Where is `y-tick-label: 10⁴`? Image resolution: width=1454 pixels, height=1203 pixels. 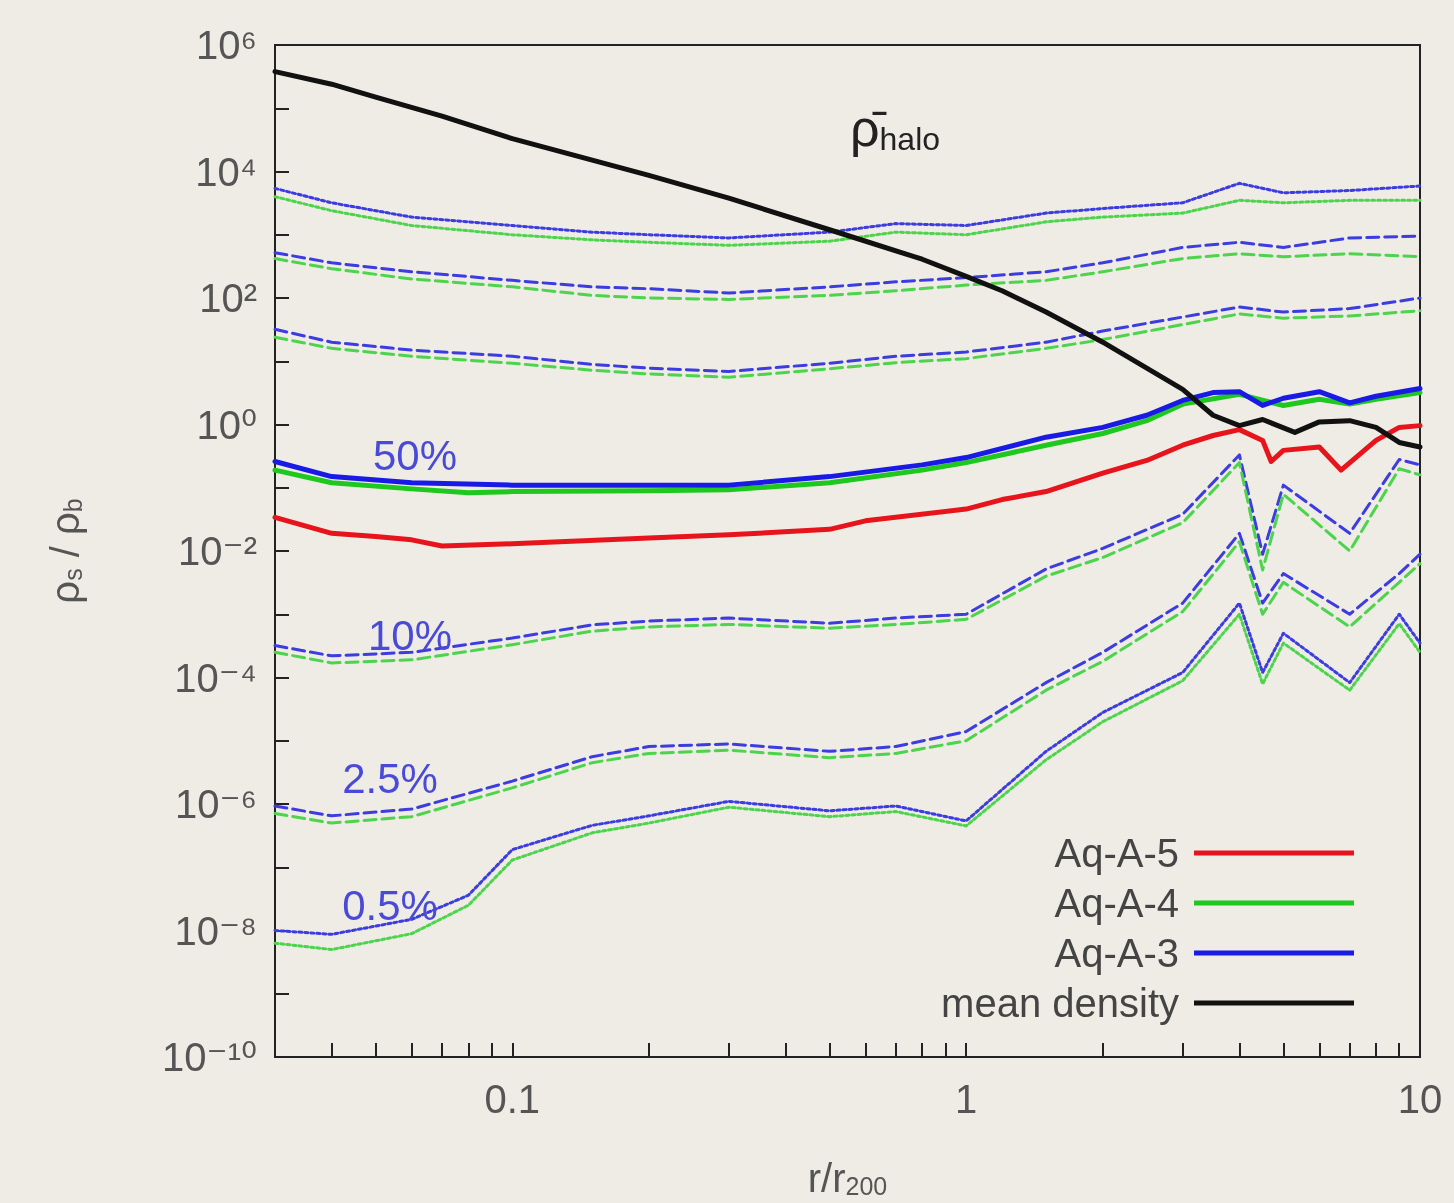
y-tick-label: 10⁴ is located at coordinates (226, 171).